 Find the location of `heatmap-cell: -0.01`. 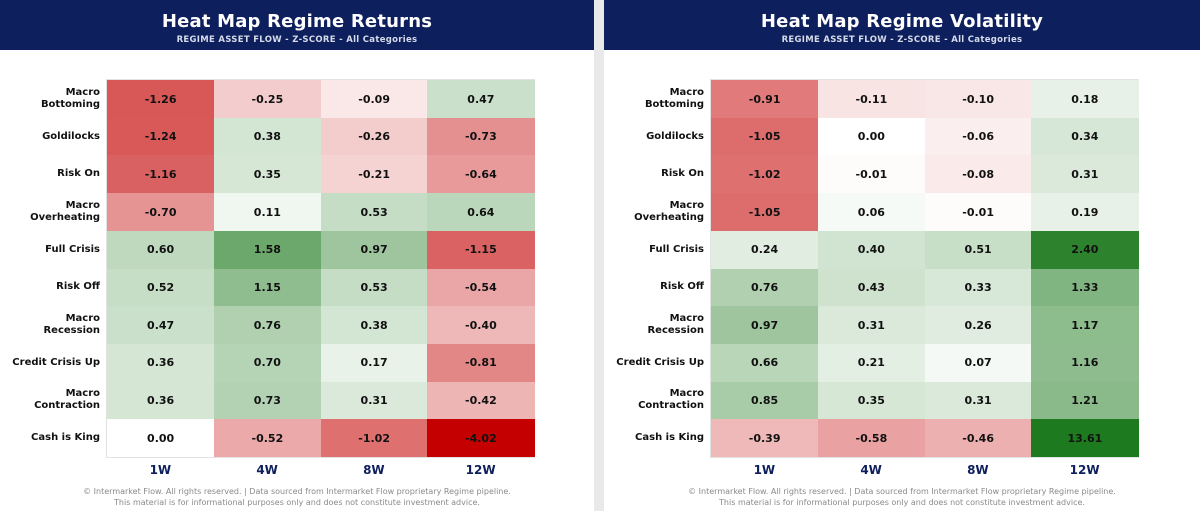

heatmap-cell: -0.01 is located at coordinates (978, 212).